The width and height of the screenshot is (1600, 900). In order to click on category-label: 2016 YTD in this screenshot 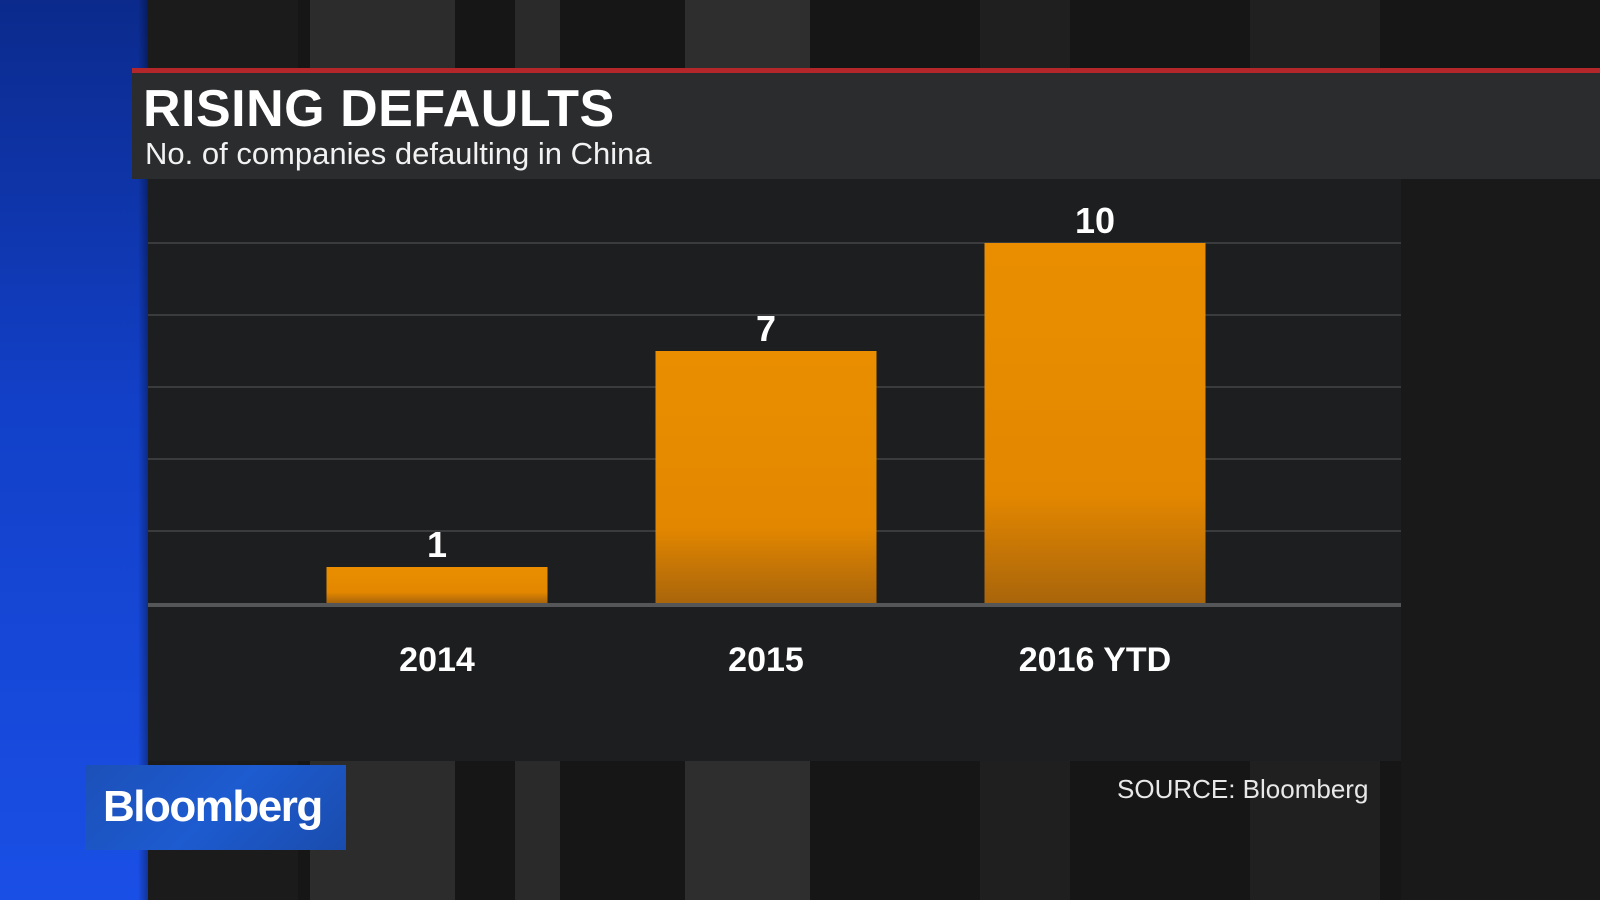, I will do `click(1095, 660)`.